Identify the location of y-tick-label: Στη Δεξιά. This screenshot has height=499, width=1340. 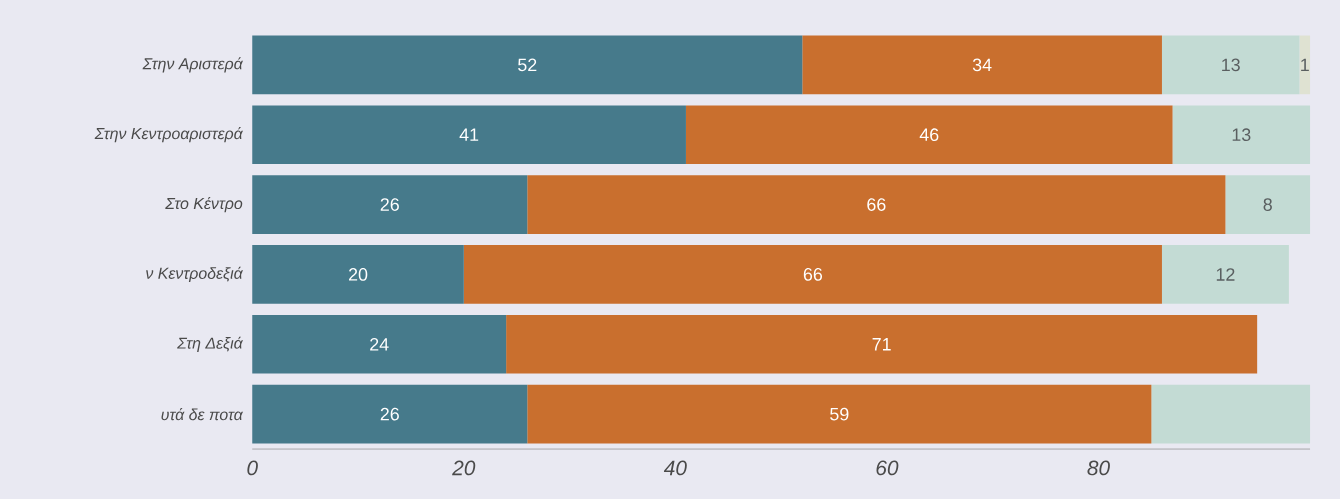
(210, 344).